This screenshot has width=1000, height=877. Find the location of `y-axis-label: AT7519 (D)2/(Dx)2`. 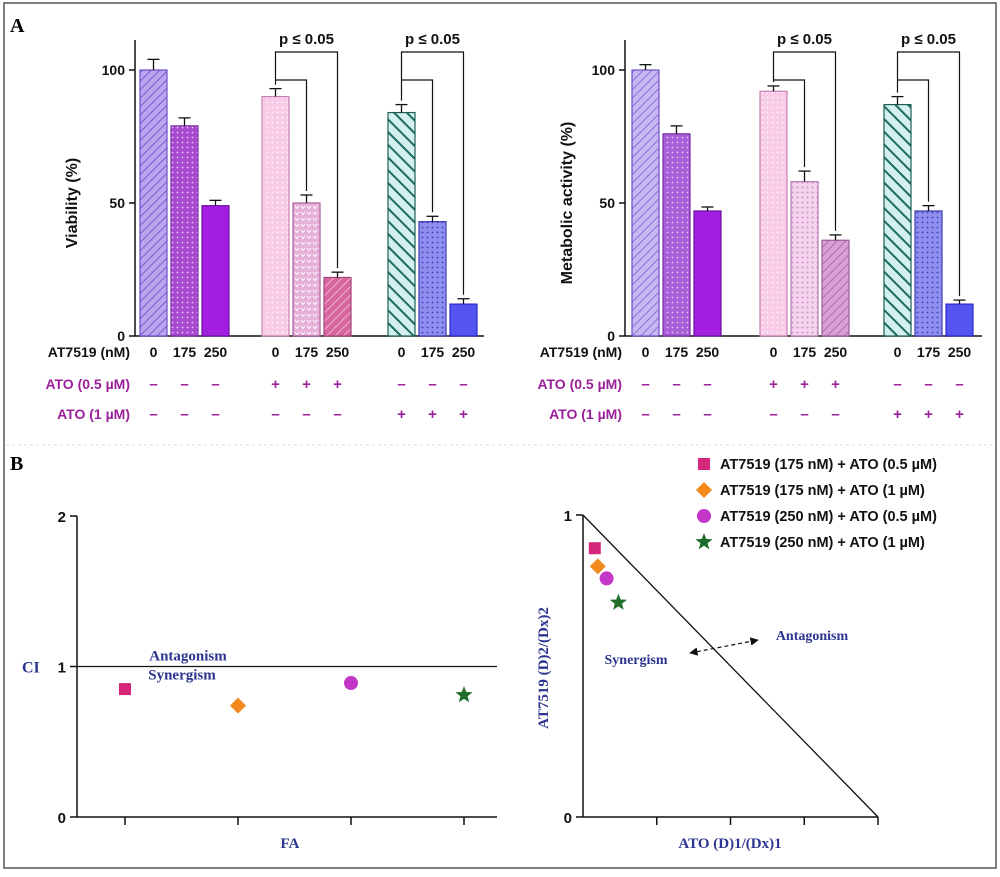

y-axis-label: AT7519 (D)2/(Dx)2 is located at coordinates (544, 668).